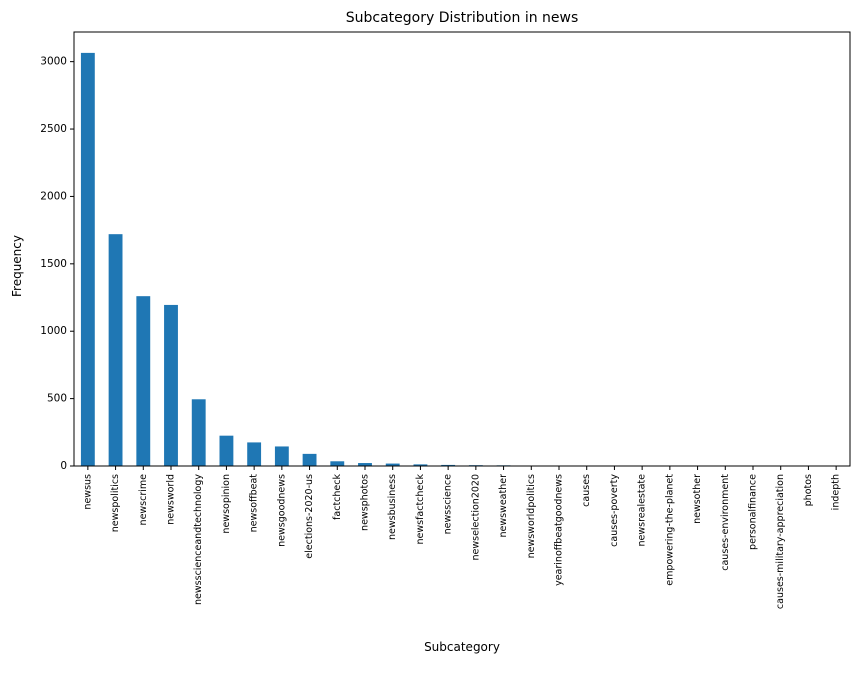 The height and width of the screenshot is (692, 859). What do you see at coordinates (337, 463) in the screenshot?
I see `bar-factcheck` at bounding box center [337, 463].